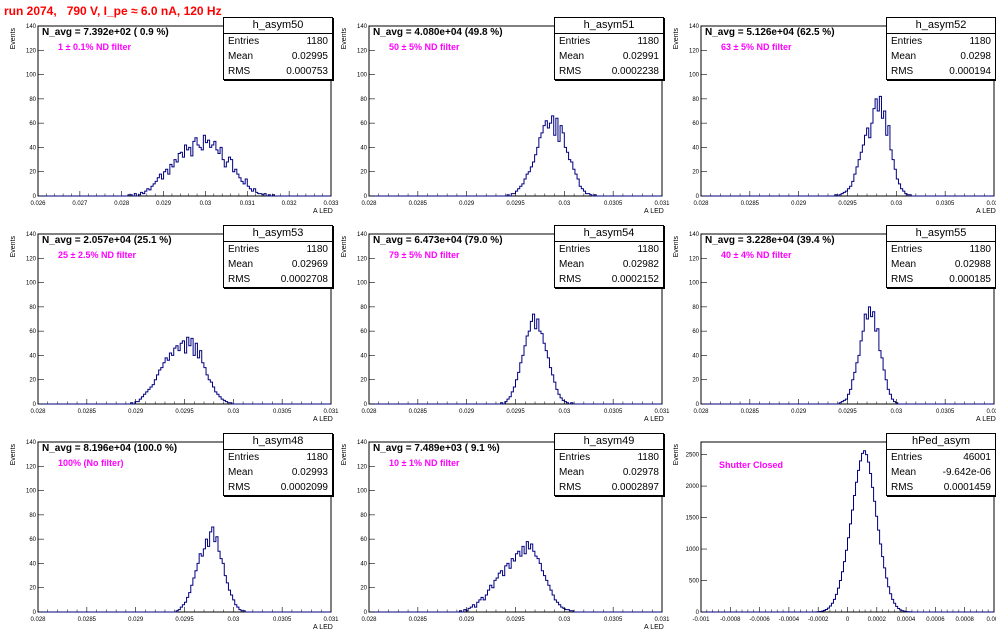 Image resolution: width=996 pixels, height=634 pixels. Describe the element at coordinates (97, 255) in the screenshot. I see `filter-annotation: 25 ± 2.5% ND filter` at that location.